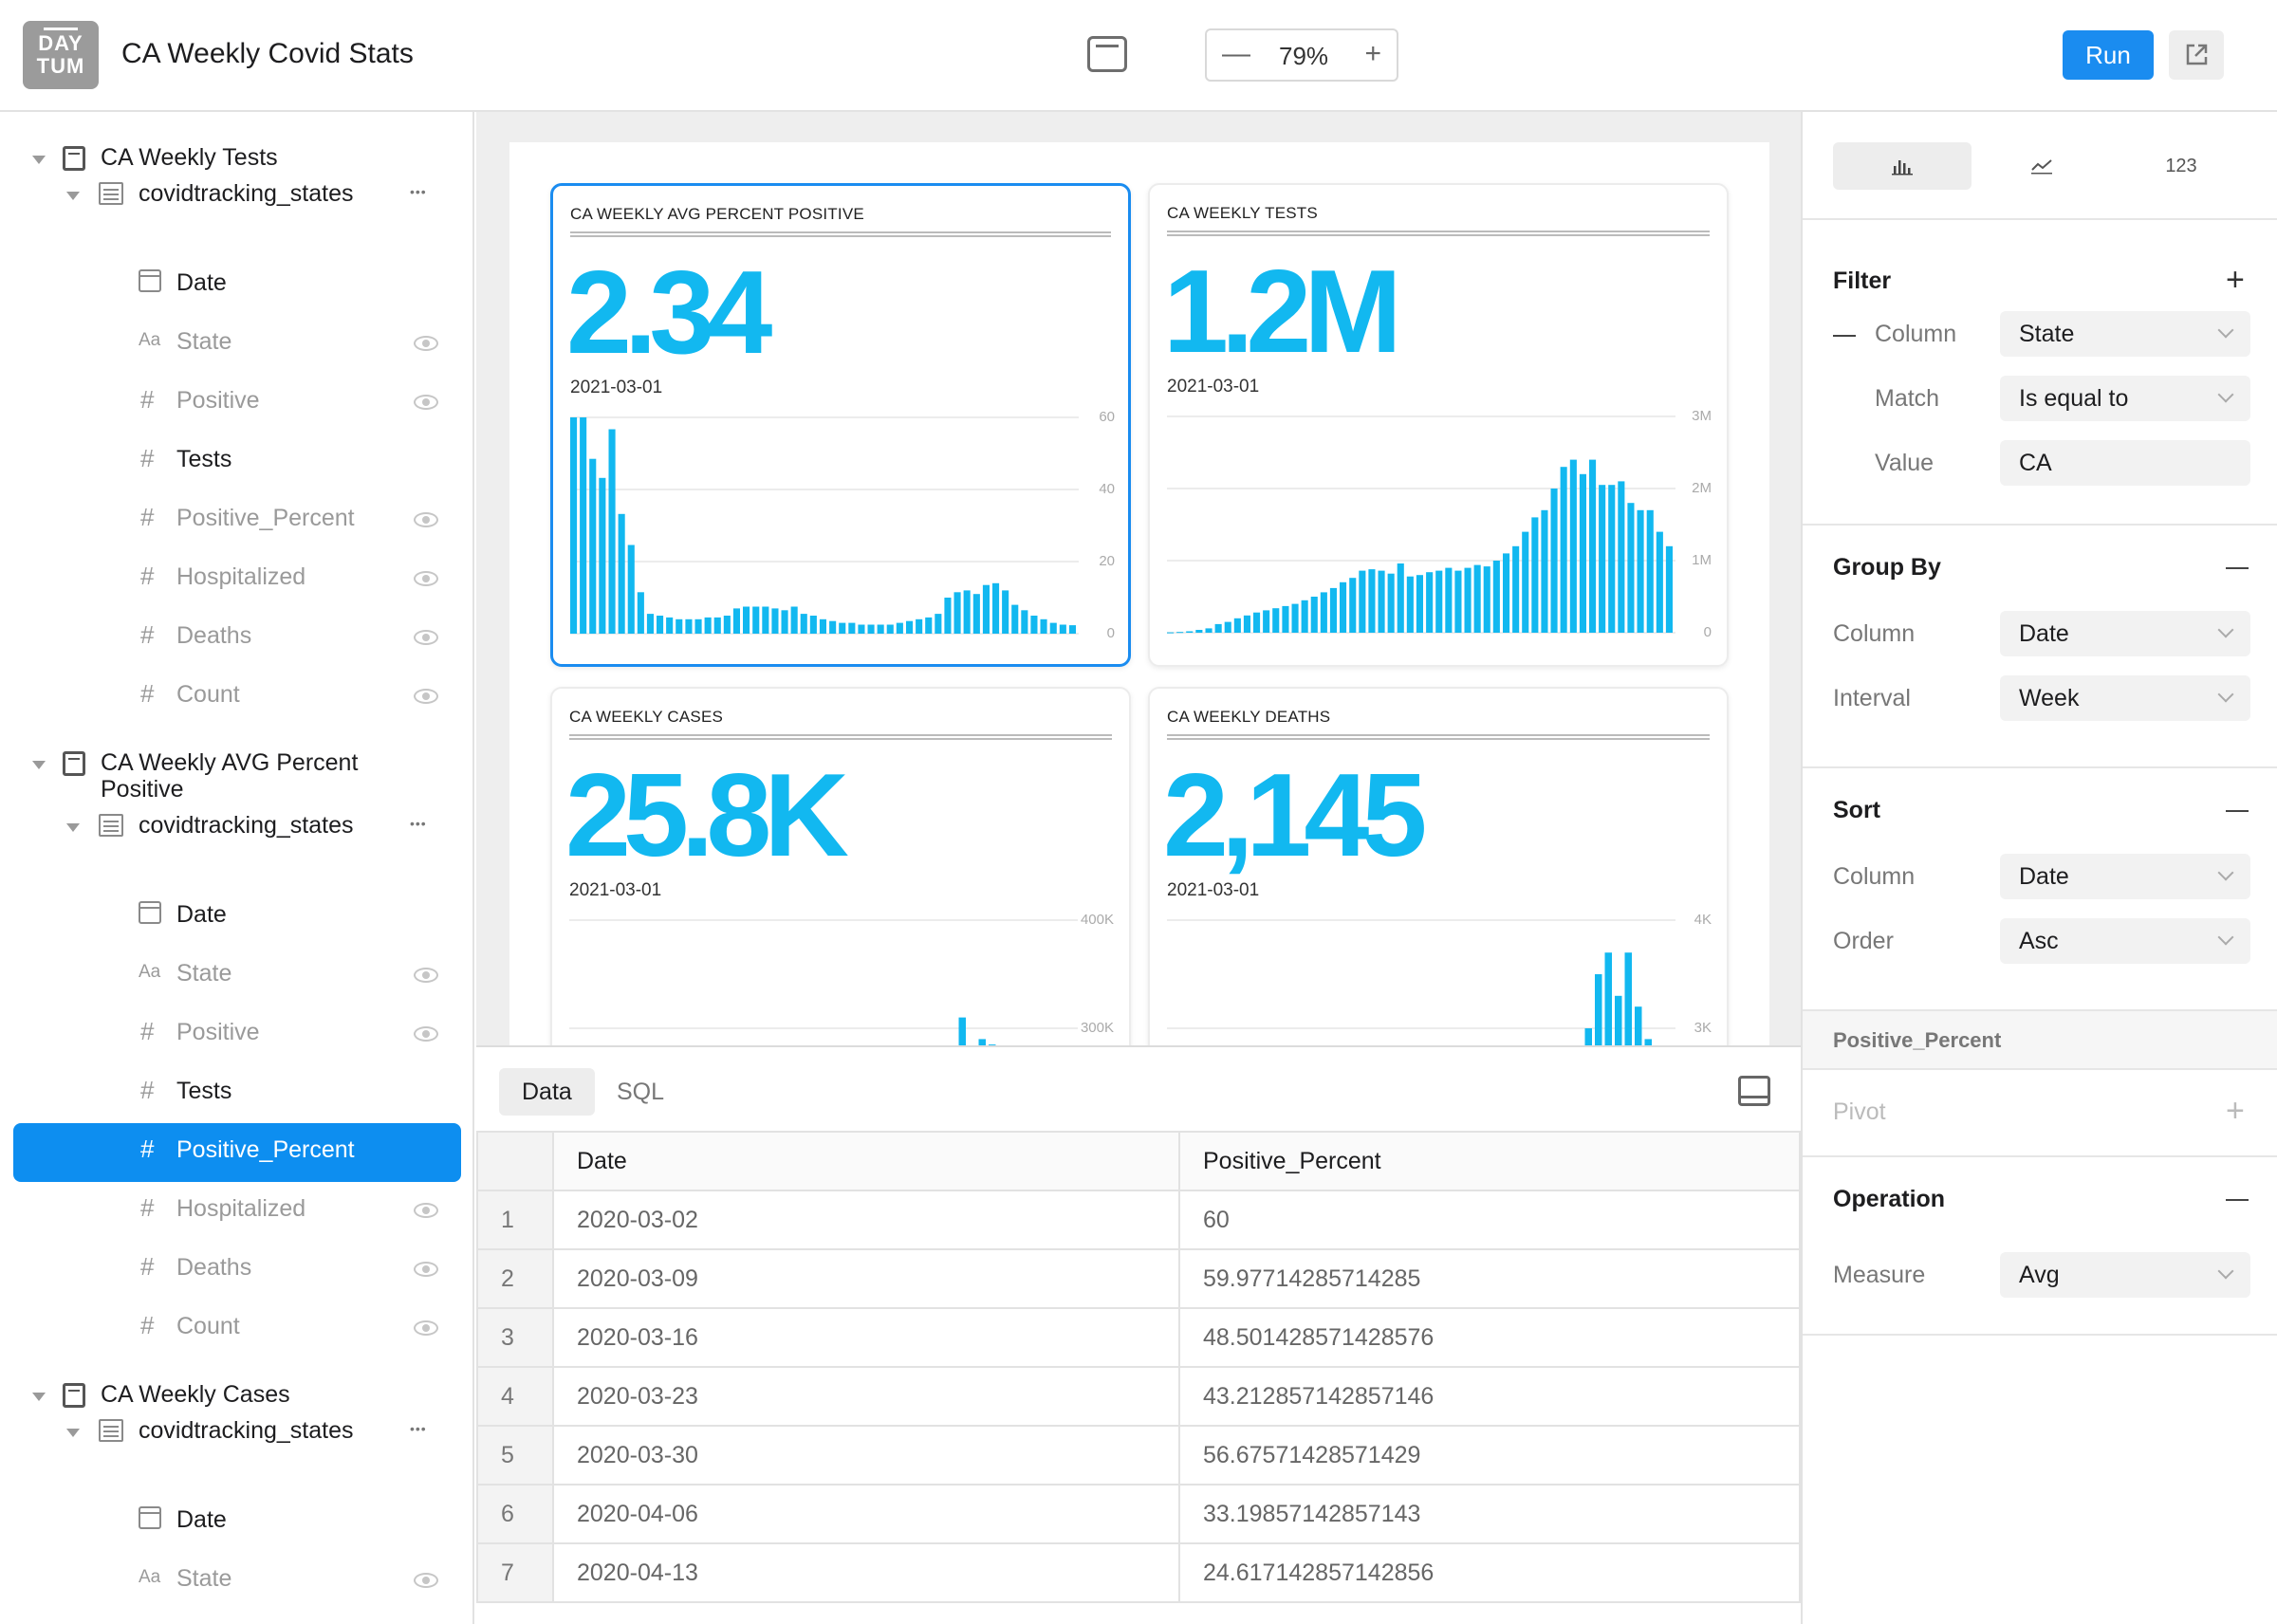 The width and height of the screenshot is (2277, 1624). Describe the element at coordinates (2197, 55) in the screenshot. I see `open-external-button` at that location.